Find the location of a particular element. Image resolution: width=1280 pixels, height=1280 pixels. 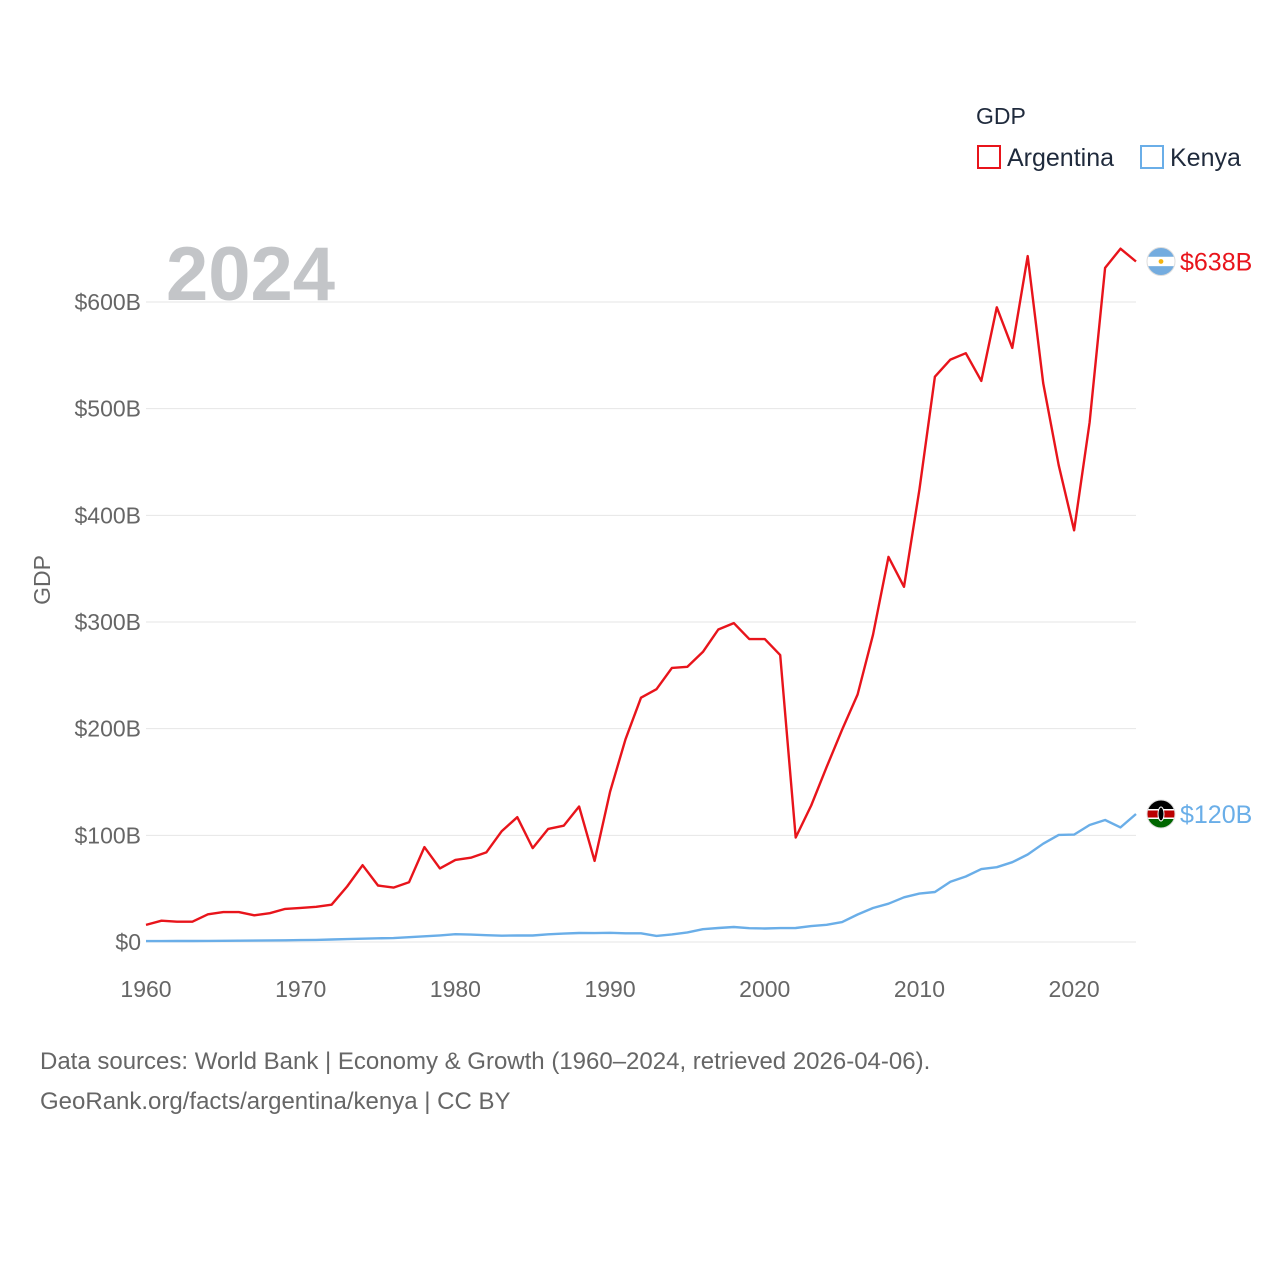

y-axis-ticks: $0 $100B $200B $300B $400B $500B $600B is located at coordinates (107, 622).